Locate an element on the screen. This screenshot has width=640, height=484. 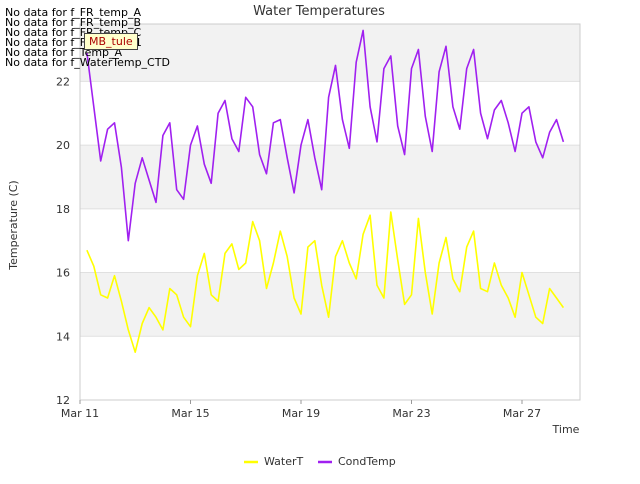
y-tick-label: 18 is located at coordinates (63, 209).